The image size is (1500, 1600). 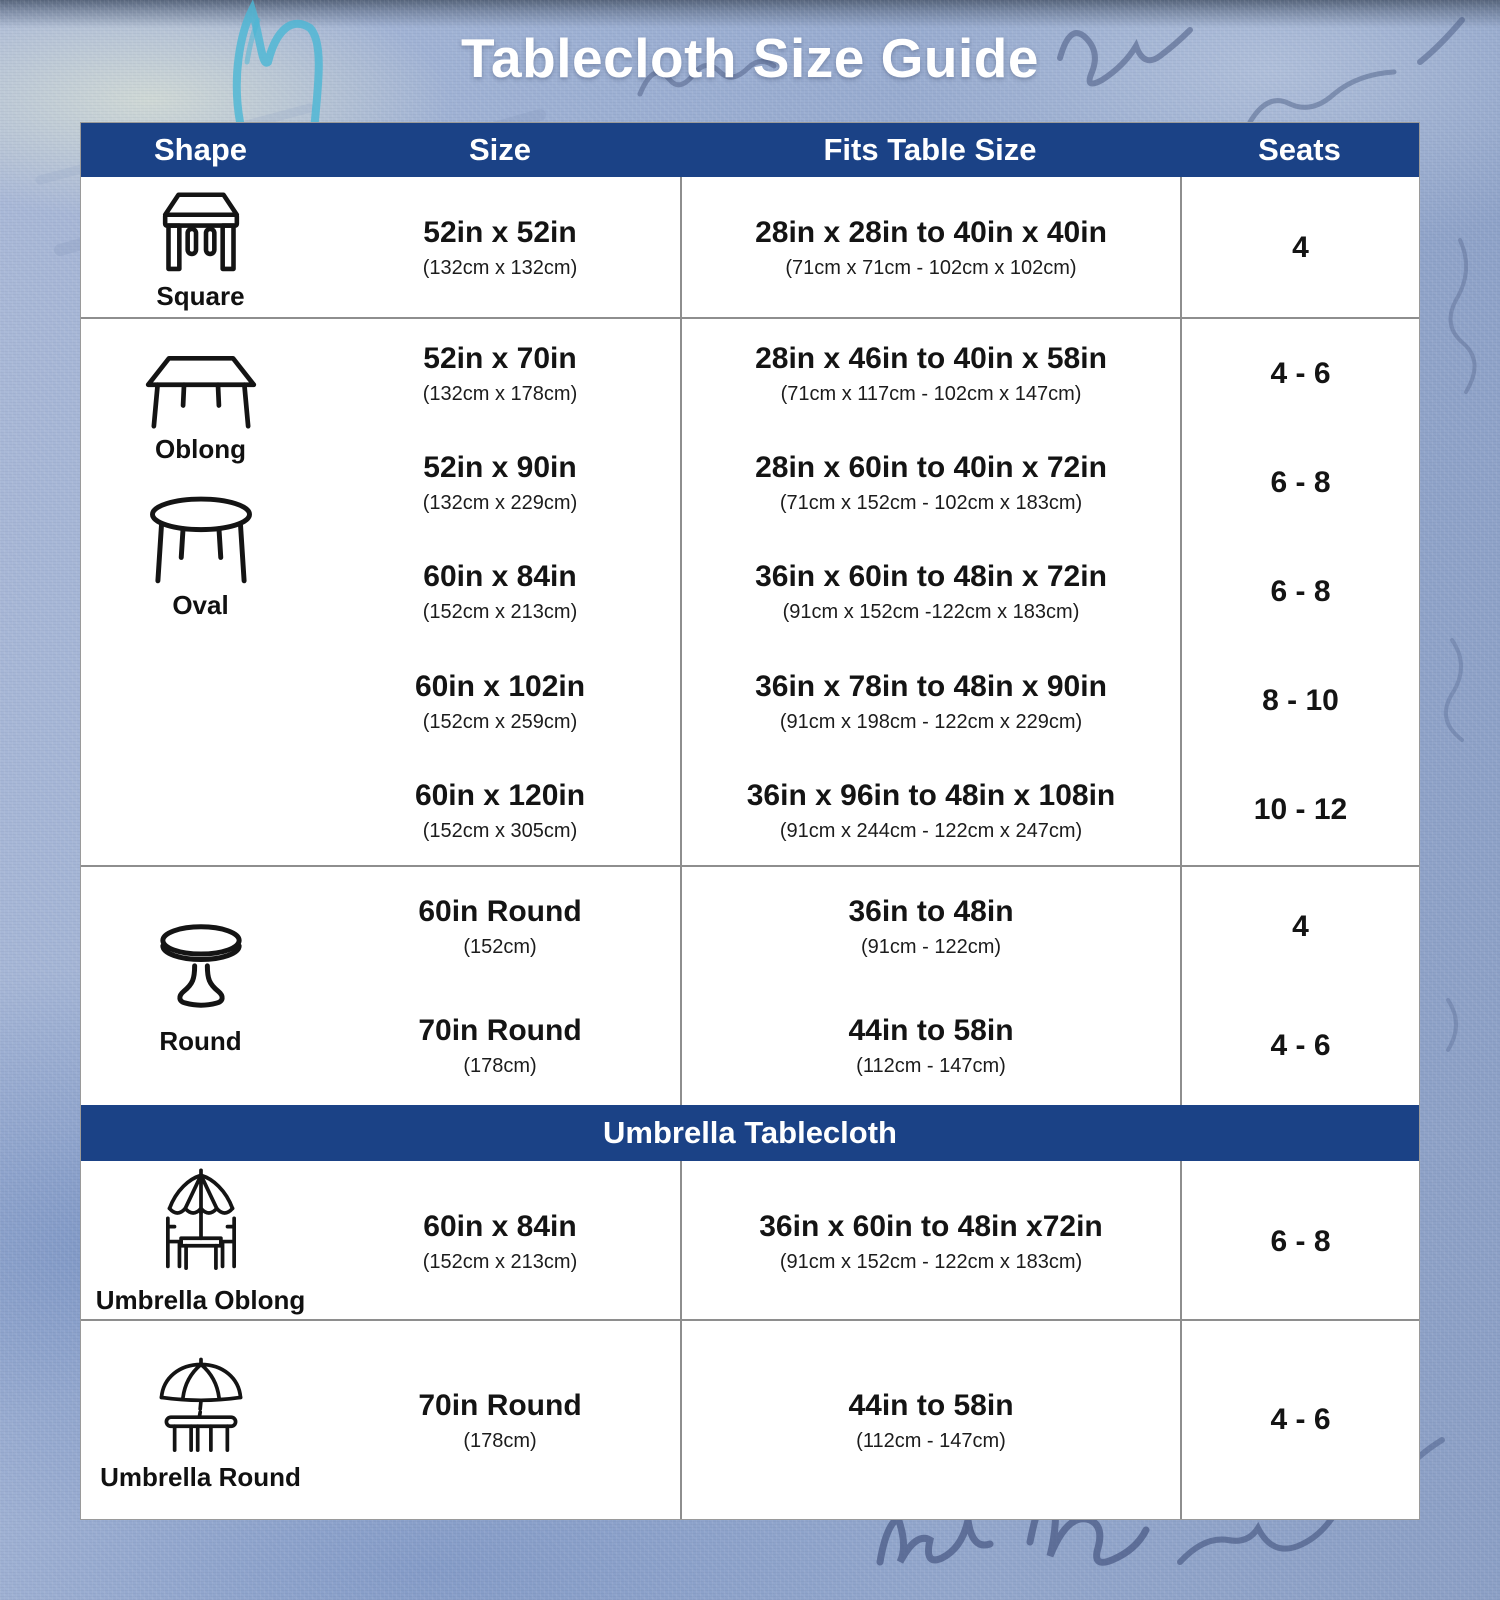 What do you see at coordinates (931, 394) in the screenshot?
I see `fits-metric: (71cm x 117cm - 102cm x 147cm)` at bounding box center [931, 394].